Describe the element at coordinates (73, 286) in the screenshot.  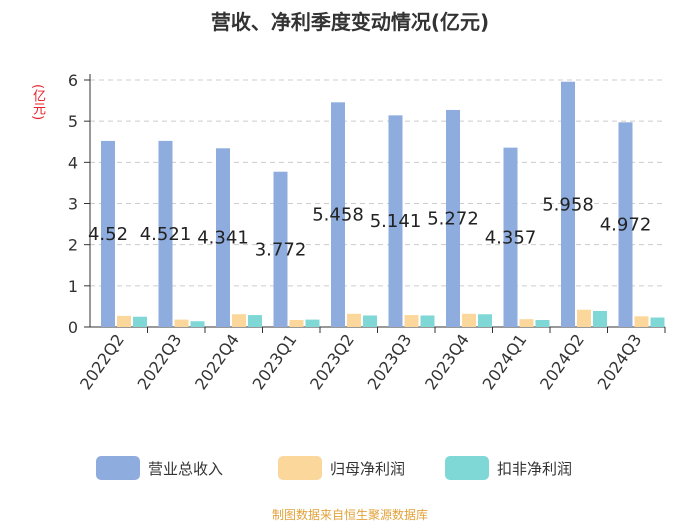
I see `y-tick-label: 1` at that location.